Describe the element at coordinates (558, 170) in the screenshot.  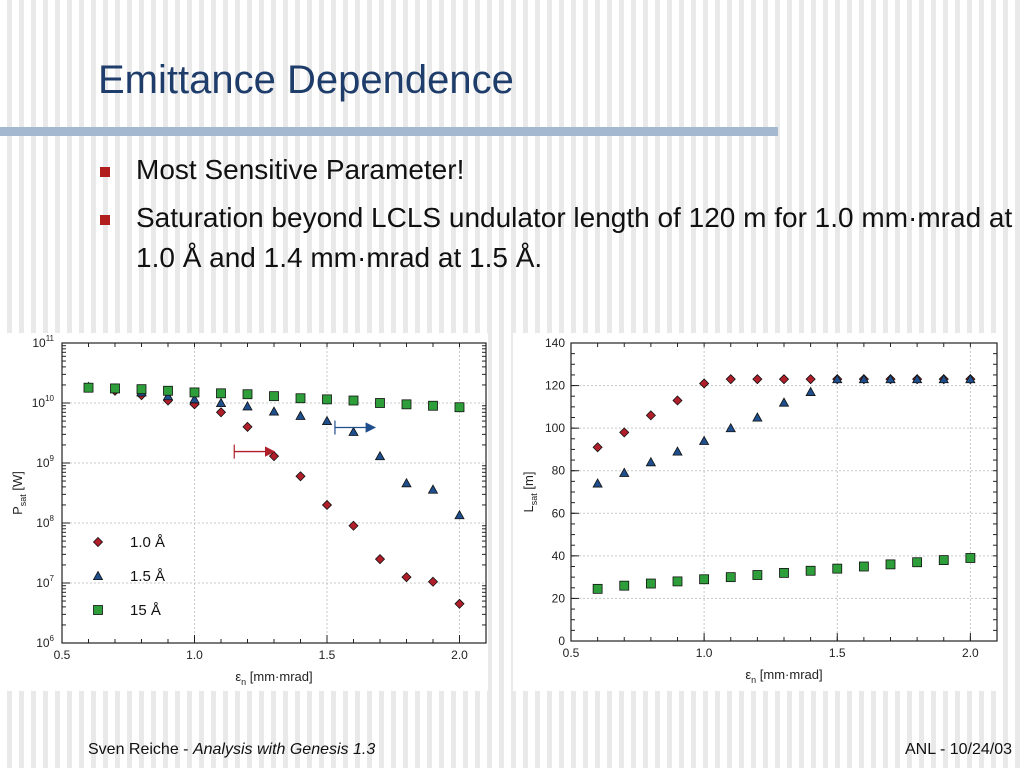
I see `bullet-item: Most Sensitive Parameter!` at that location.